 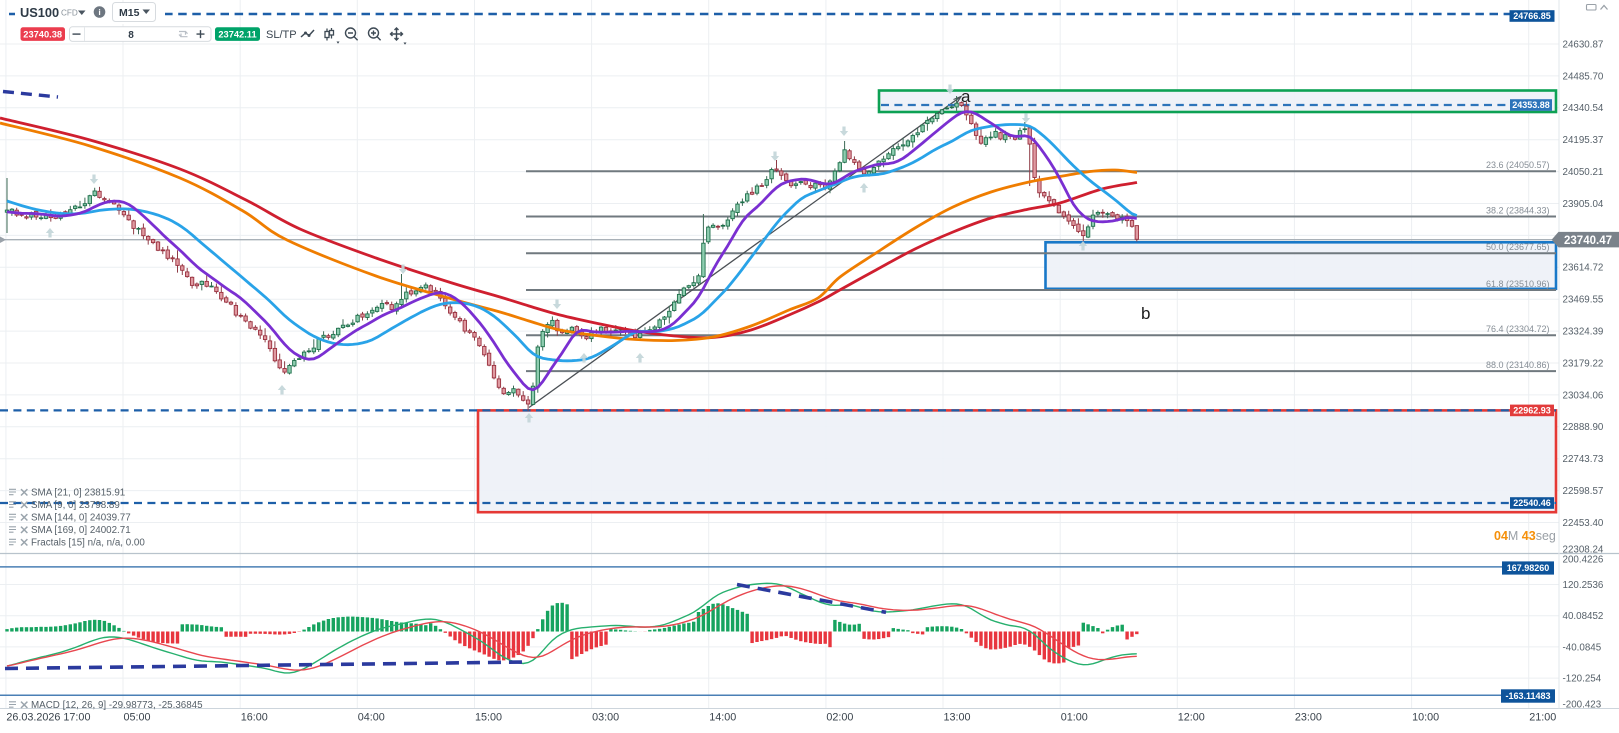 I want to click on svg-text: M15, so click(x=129, y=13).